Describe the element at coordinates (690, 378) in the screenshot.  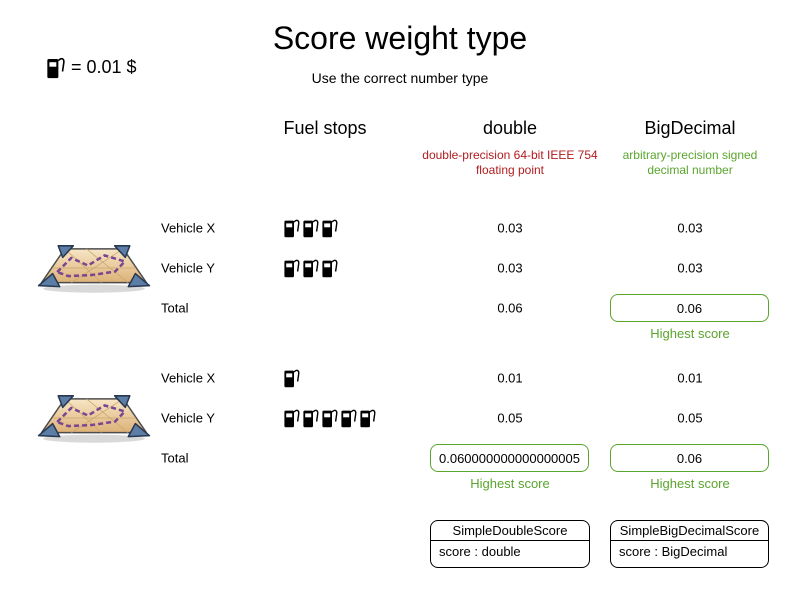
I see `bigdecimal-value: 0.01` at that location.